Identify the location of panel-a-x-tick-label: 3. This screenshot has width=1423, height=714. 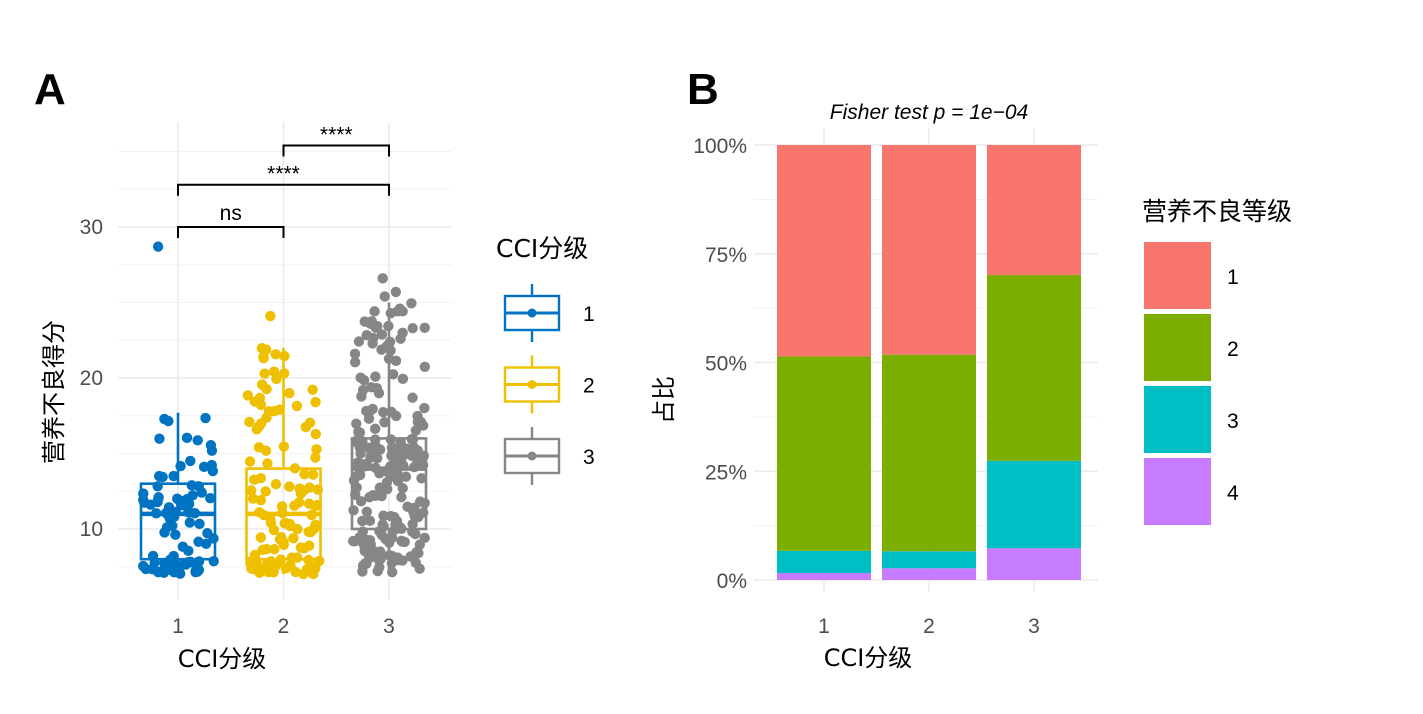
(389, 626).